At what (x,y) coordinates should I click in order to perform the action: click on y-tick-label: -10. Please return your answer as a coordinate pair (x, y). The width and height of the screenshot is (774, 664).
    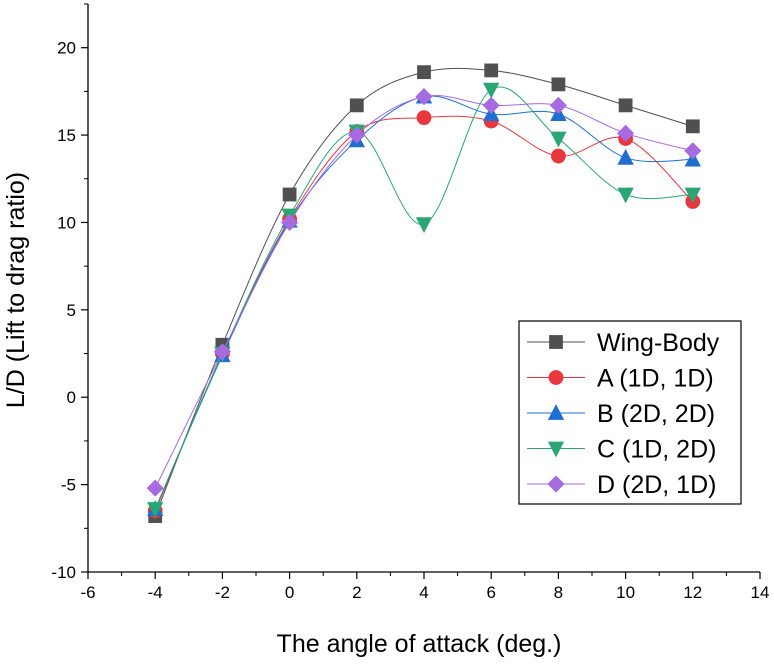
    Looking at the image, I should click on (63, 572).